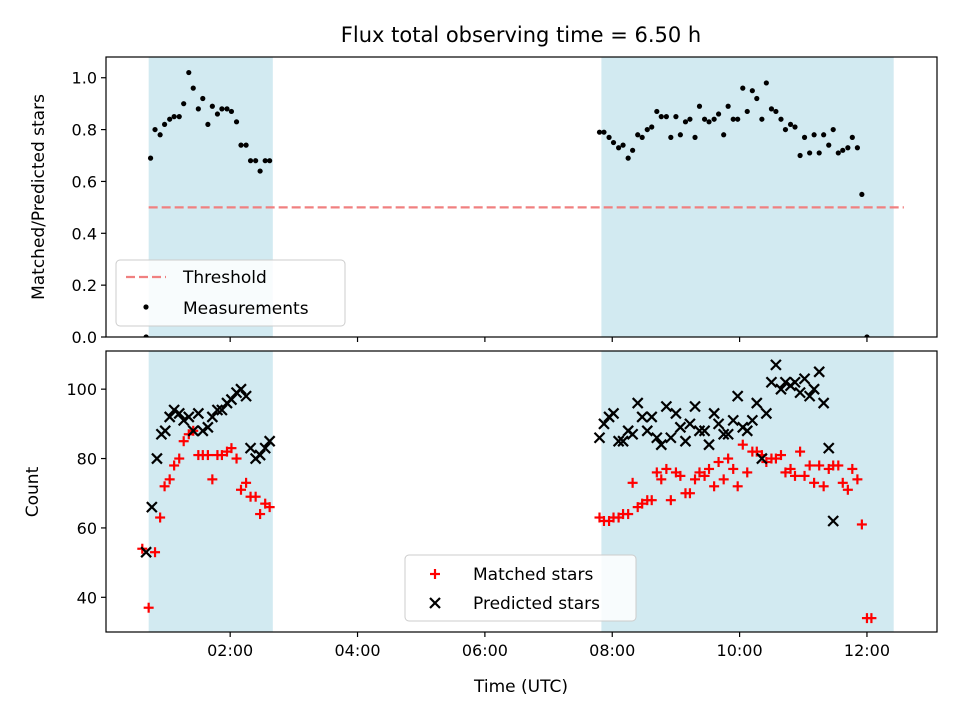 The width and height of the screenshot is (960, 724). I want to click on top-y-axis-label: Matched/Predicted stars, so click(39, 197).